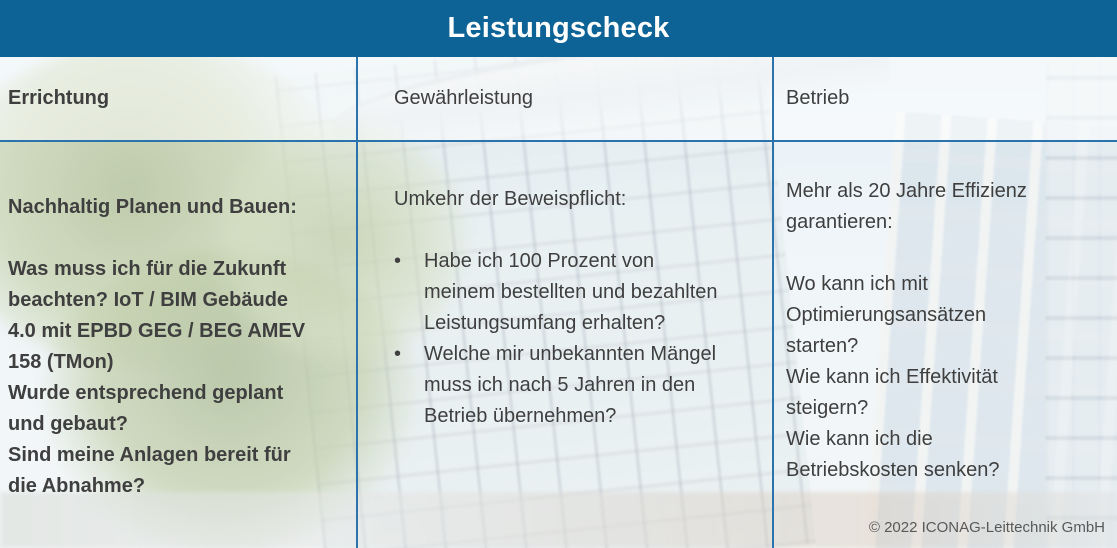 This screenshot has height=548, width=1117. I want to click on page-title: Leistungscheck, so click(558, 28).